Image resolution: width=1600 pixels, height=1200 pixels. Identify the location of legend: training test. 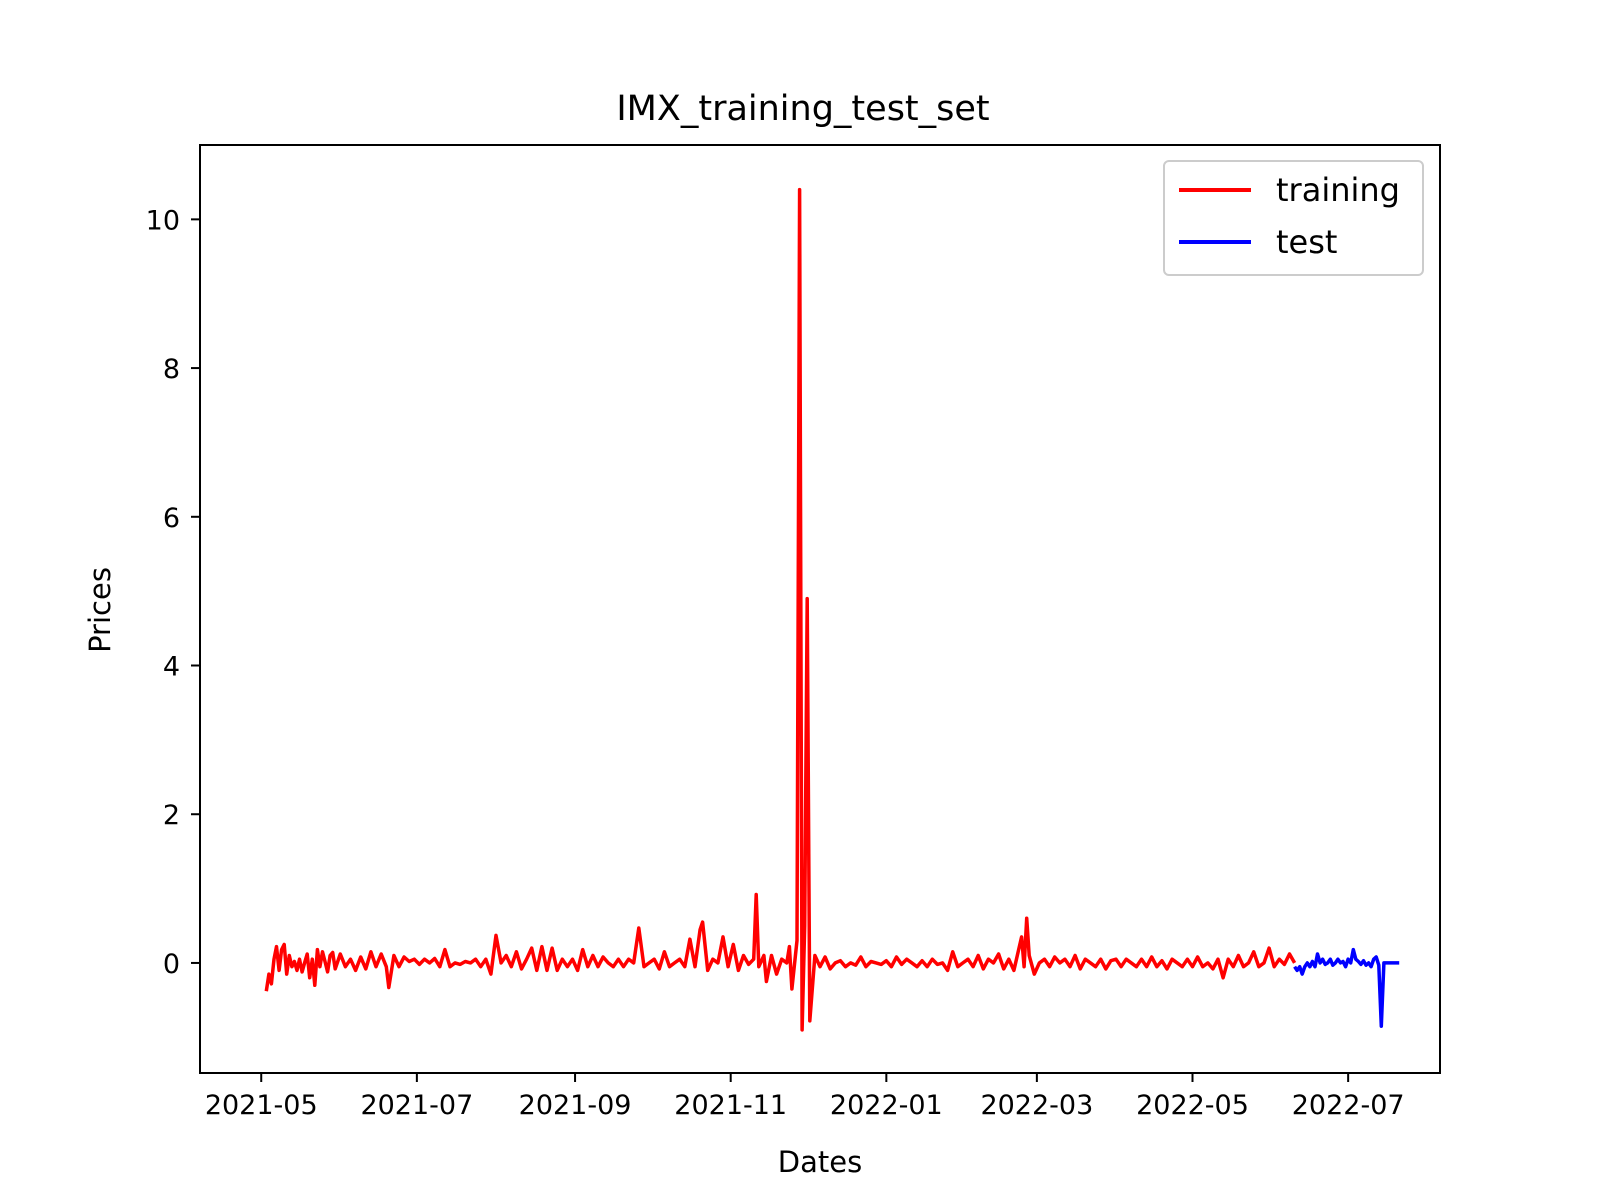
(1293, 218).